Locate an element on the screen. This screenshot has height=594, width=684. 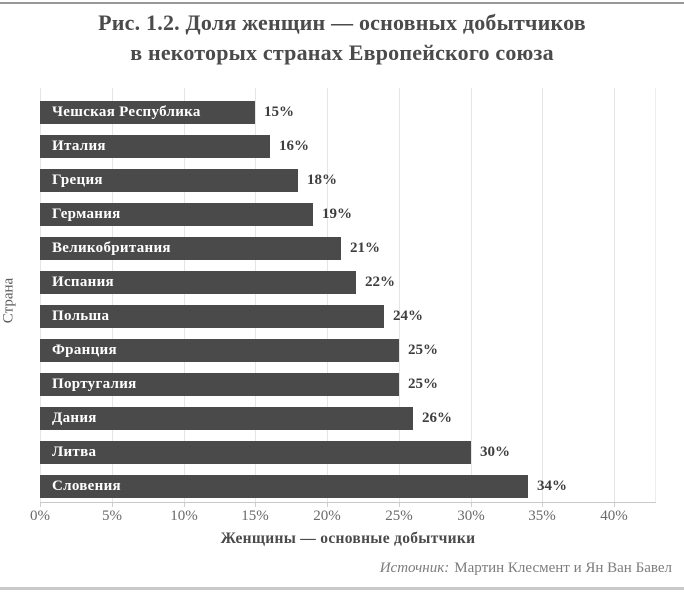
bar-row: Греция 18% is located at coordinates (348, 180).